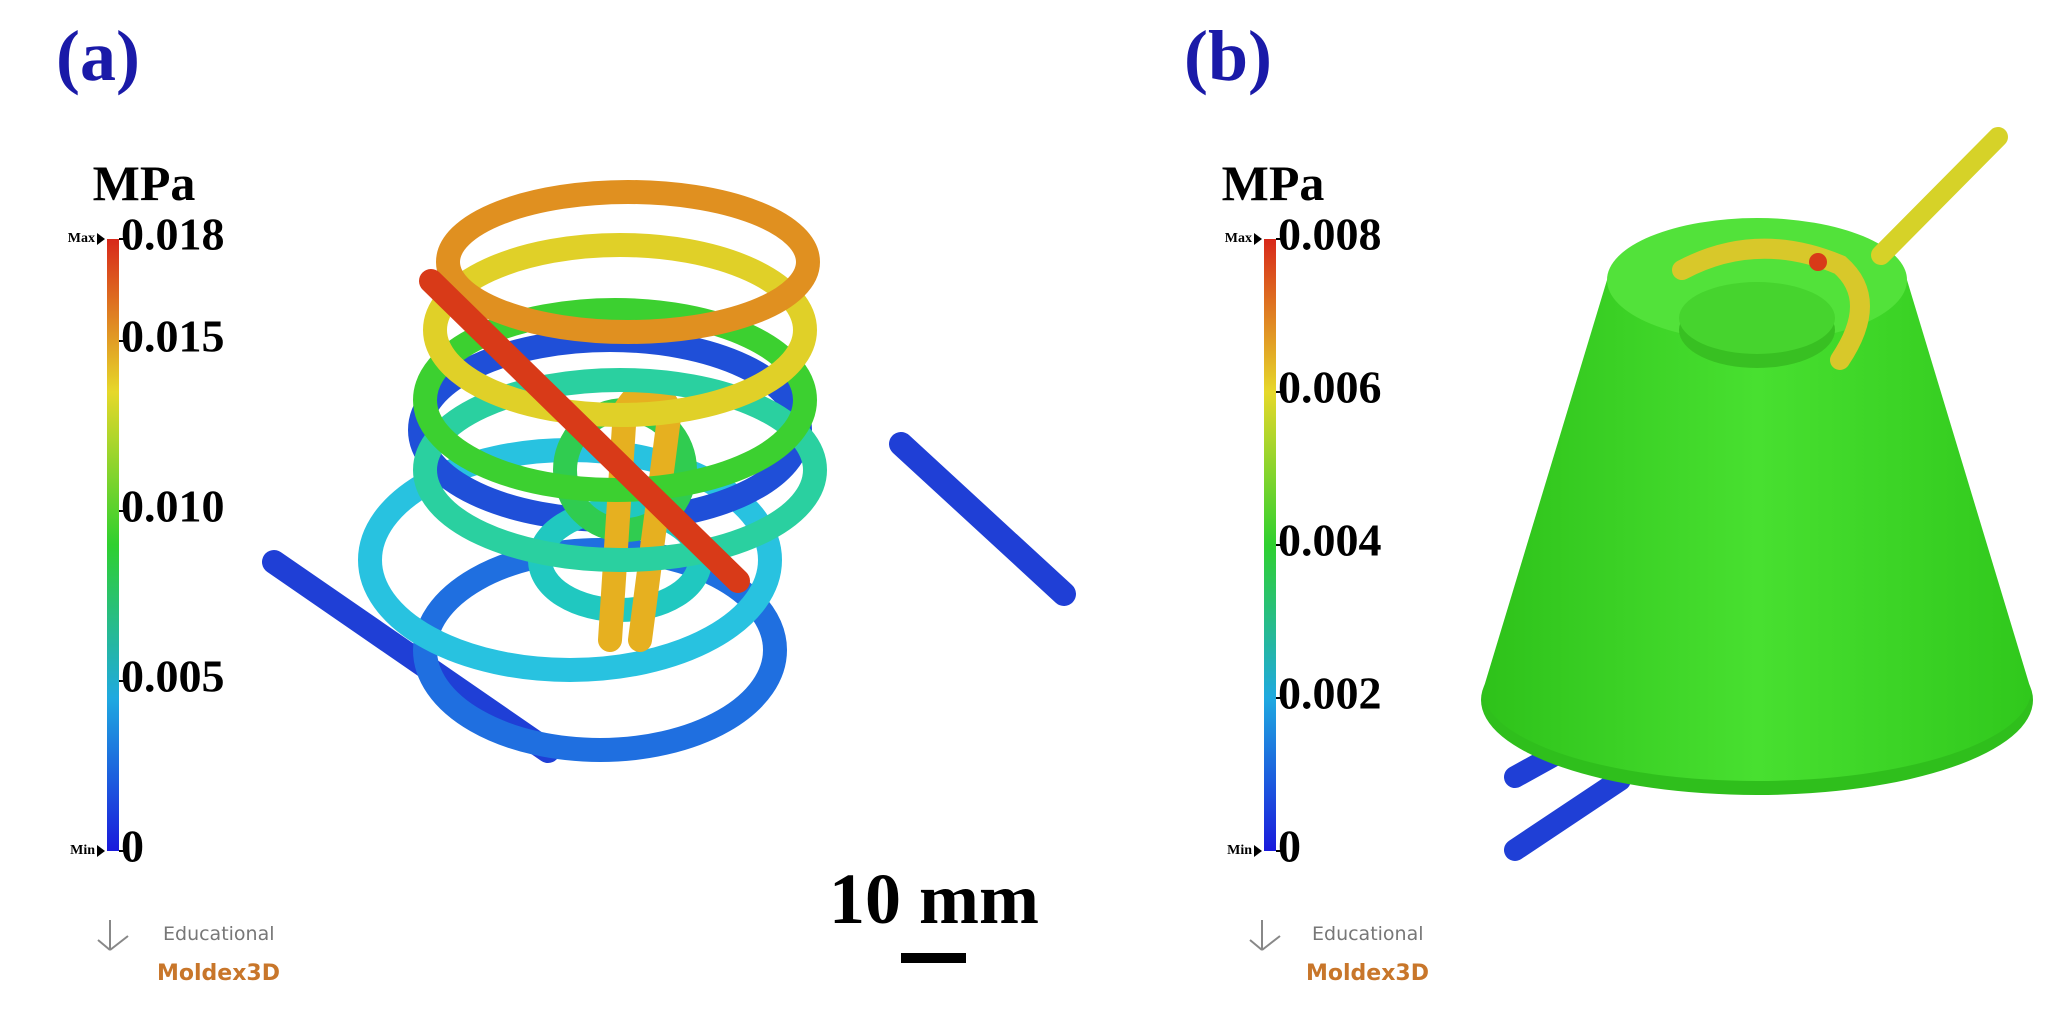  What do you see at coordinates (1330, 234) in the screenshot?
I see `tick-label: 0.008` at bounding box center [1330, 234].